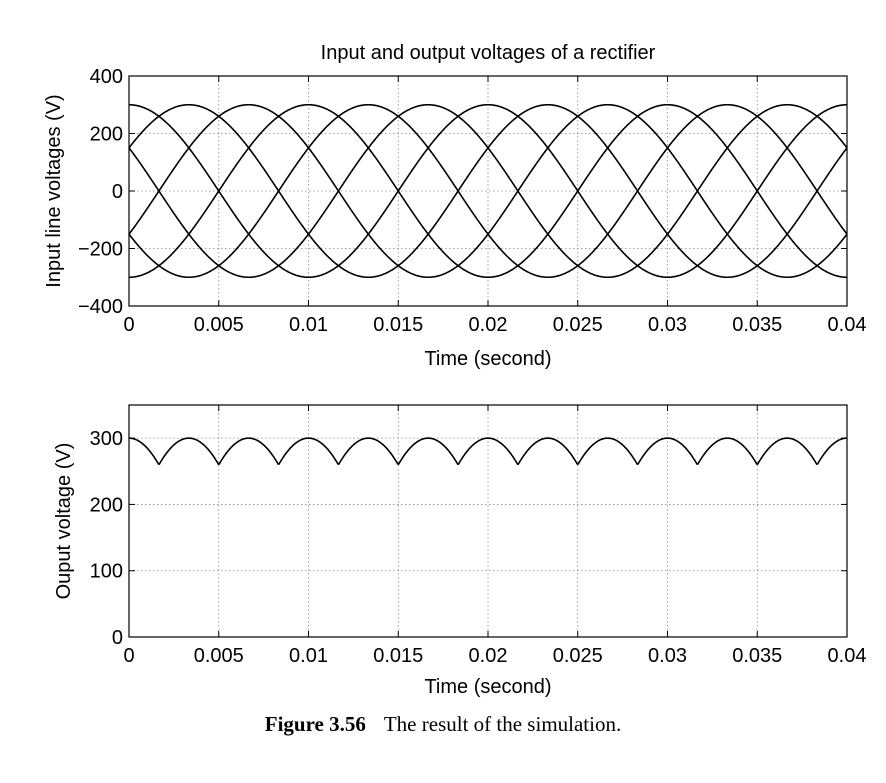 This screenshot has height=783, width=886. What do you see at coordinates (315, 724) in the screenshot?
I see `caption-label: Figure 3.56` at bounding box center [315, 724].